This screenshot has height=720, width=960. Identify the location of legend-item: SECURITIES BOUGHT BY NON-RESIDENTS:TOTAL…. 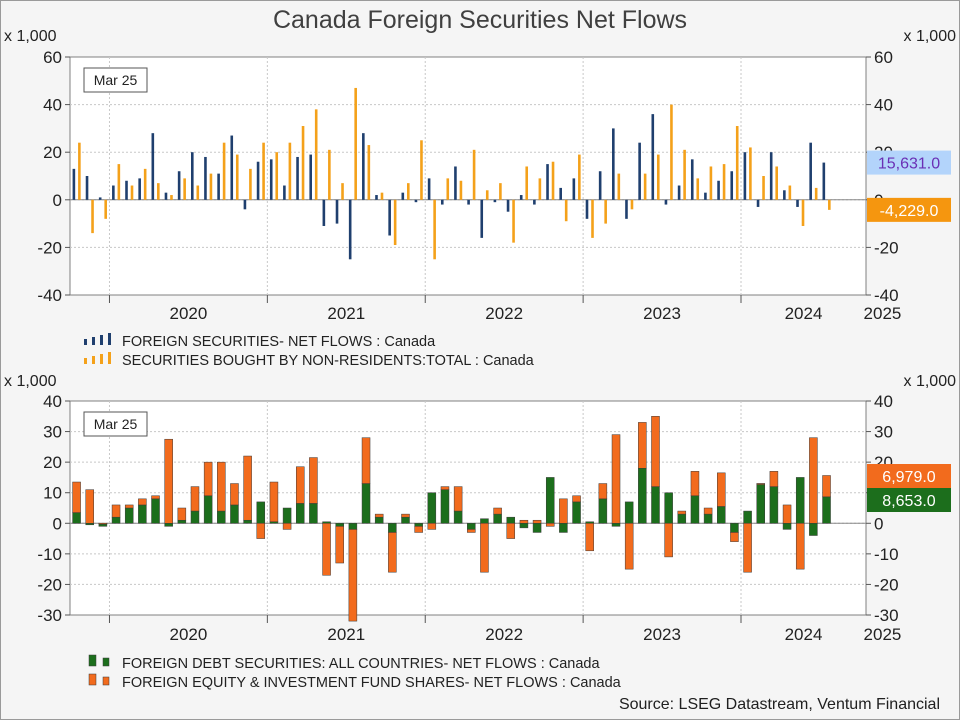
(309, 360).